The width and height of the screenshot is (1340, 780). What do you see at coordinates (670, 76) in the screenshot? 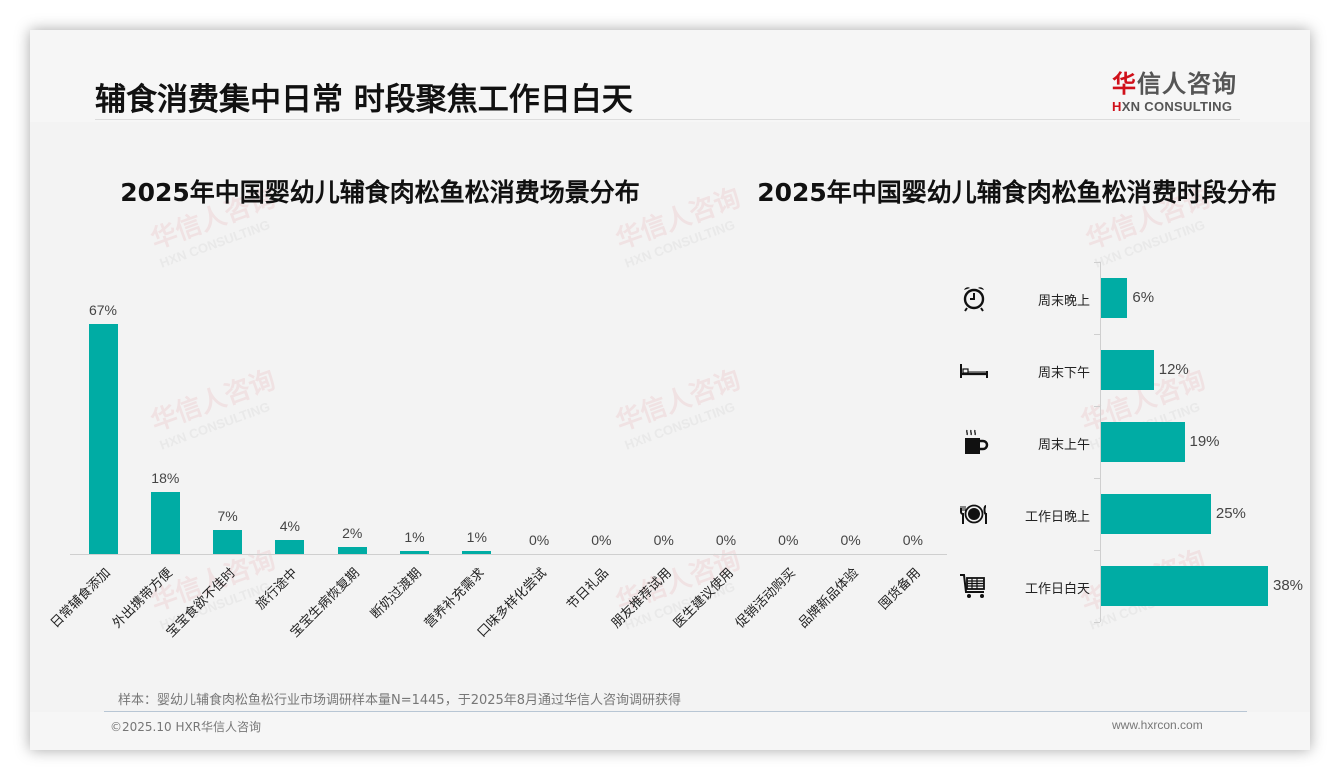
I see `header-band` at bounding box center [670, 76].